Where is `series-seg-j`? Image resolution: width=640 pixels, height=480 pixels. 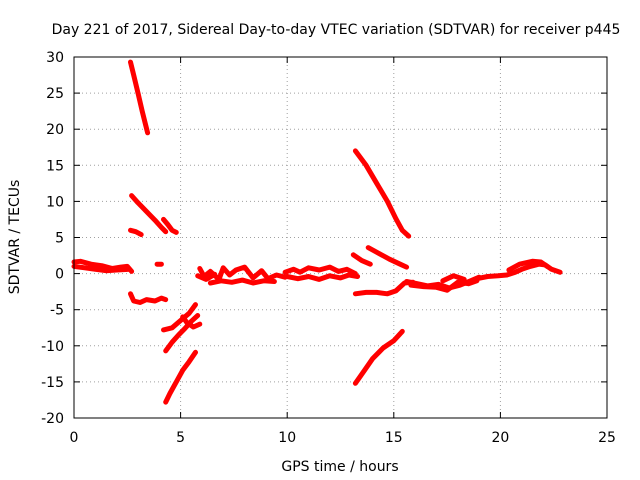 series-seg-j is located at coordinates (182, 333).